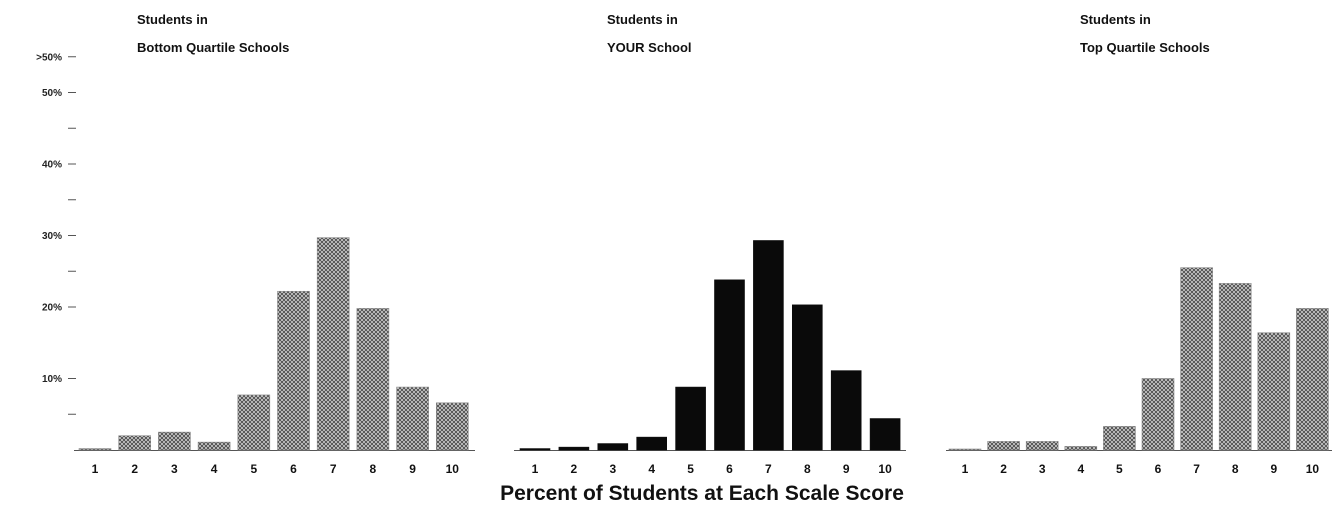 The height and width of the screenshot is (508, 1332). I want to click on y-tick-label: 40%, so click(52, 165).